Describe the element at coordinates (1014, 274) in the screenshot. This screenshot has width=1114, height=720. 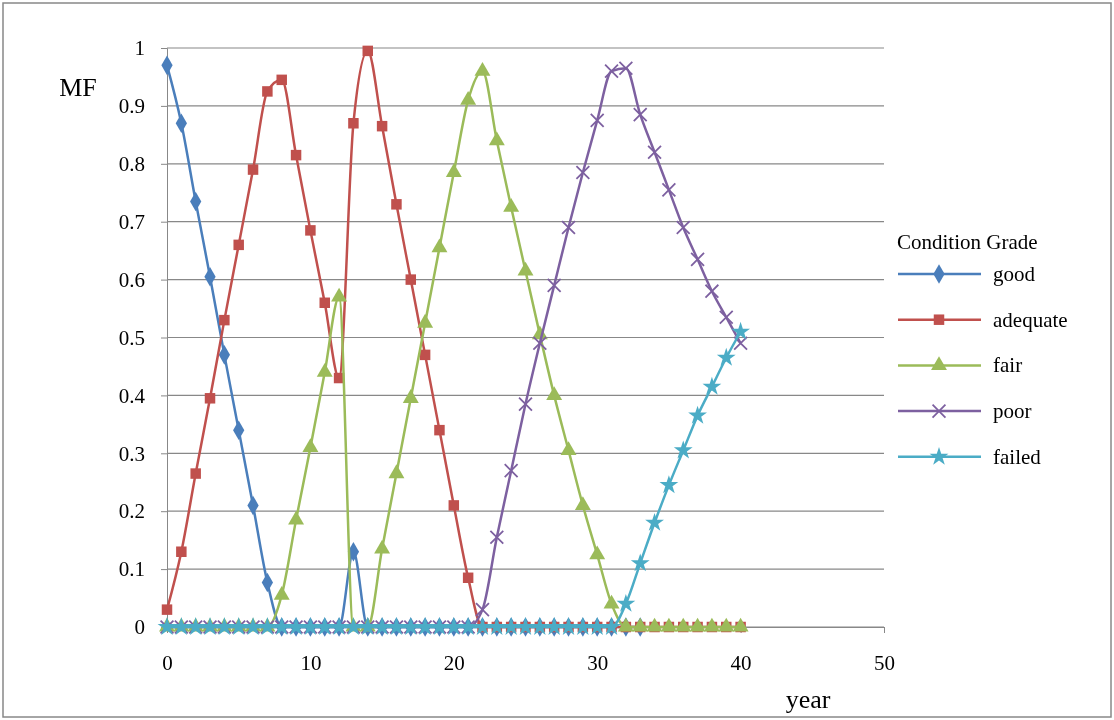
I see `legend-label: good` at that location.